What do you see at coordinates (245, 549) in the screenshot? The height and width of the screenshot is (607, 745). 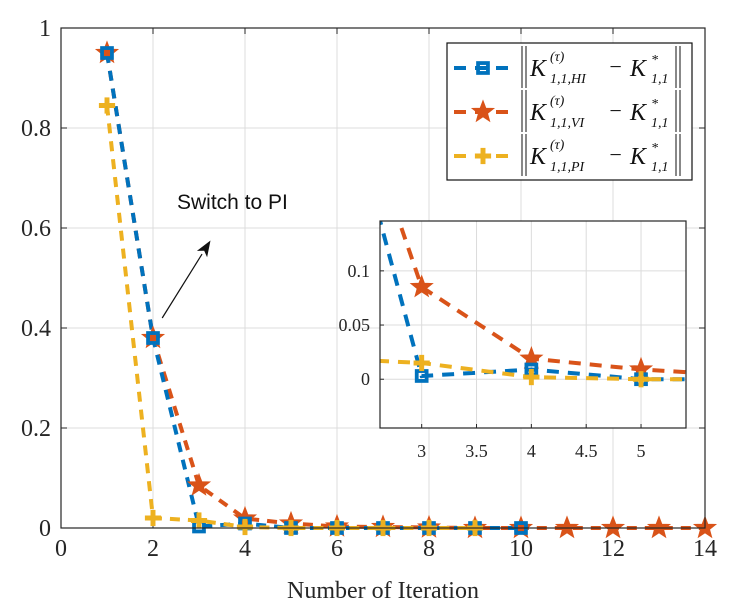 I see `x-tick-label: 4` at bounding box center [245, 549].